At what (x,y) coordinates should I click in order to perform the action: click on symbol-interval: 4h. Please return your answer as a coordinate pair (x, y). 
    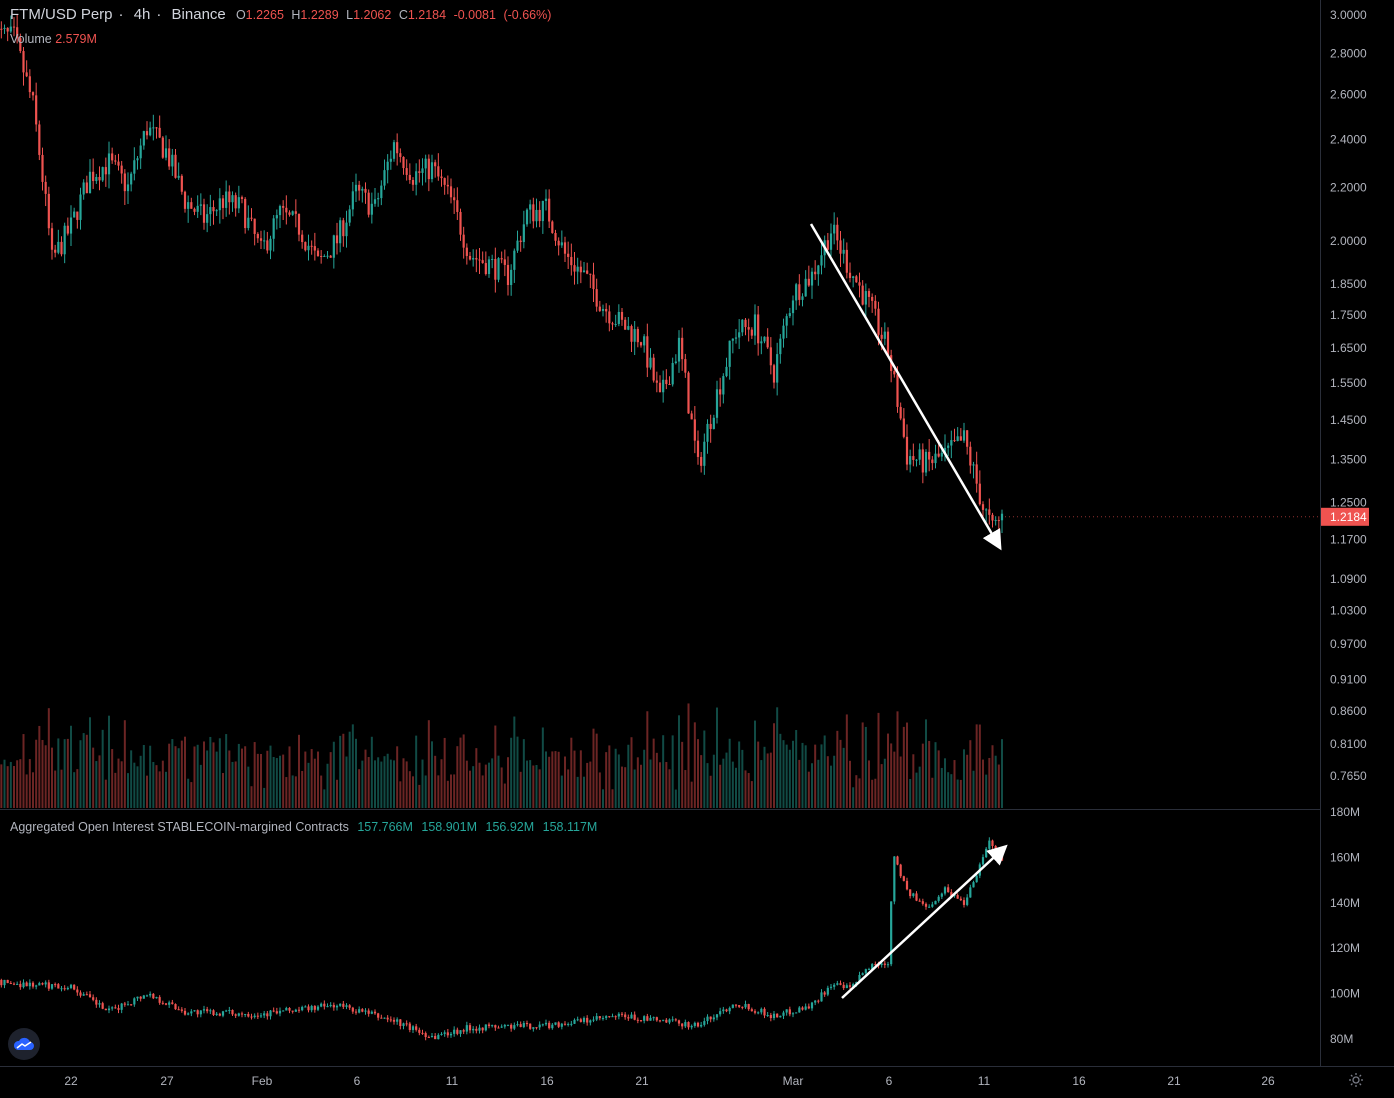
    Looking at the image, I should click on (142, 14).